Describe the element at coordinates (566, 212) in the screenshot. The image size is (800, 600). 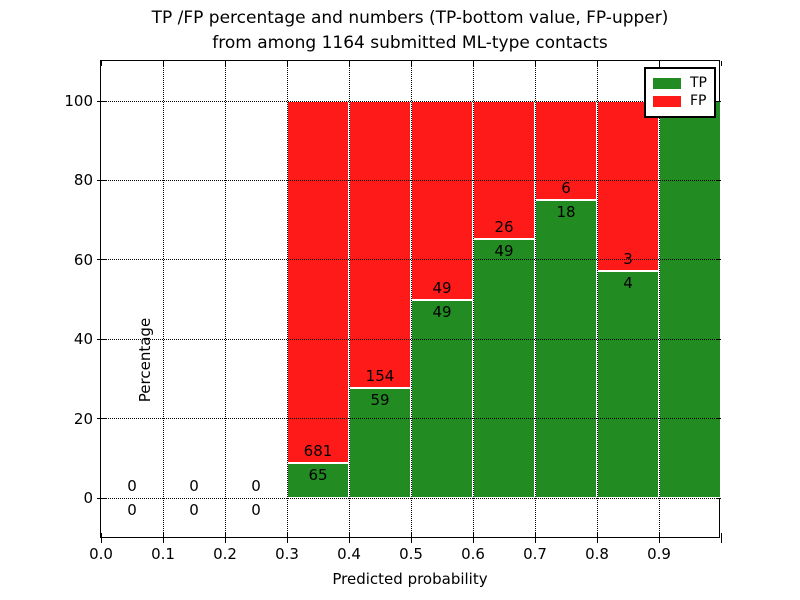
I see `bar-label-tp: 18` at that location.